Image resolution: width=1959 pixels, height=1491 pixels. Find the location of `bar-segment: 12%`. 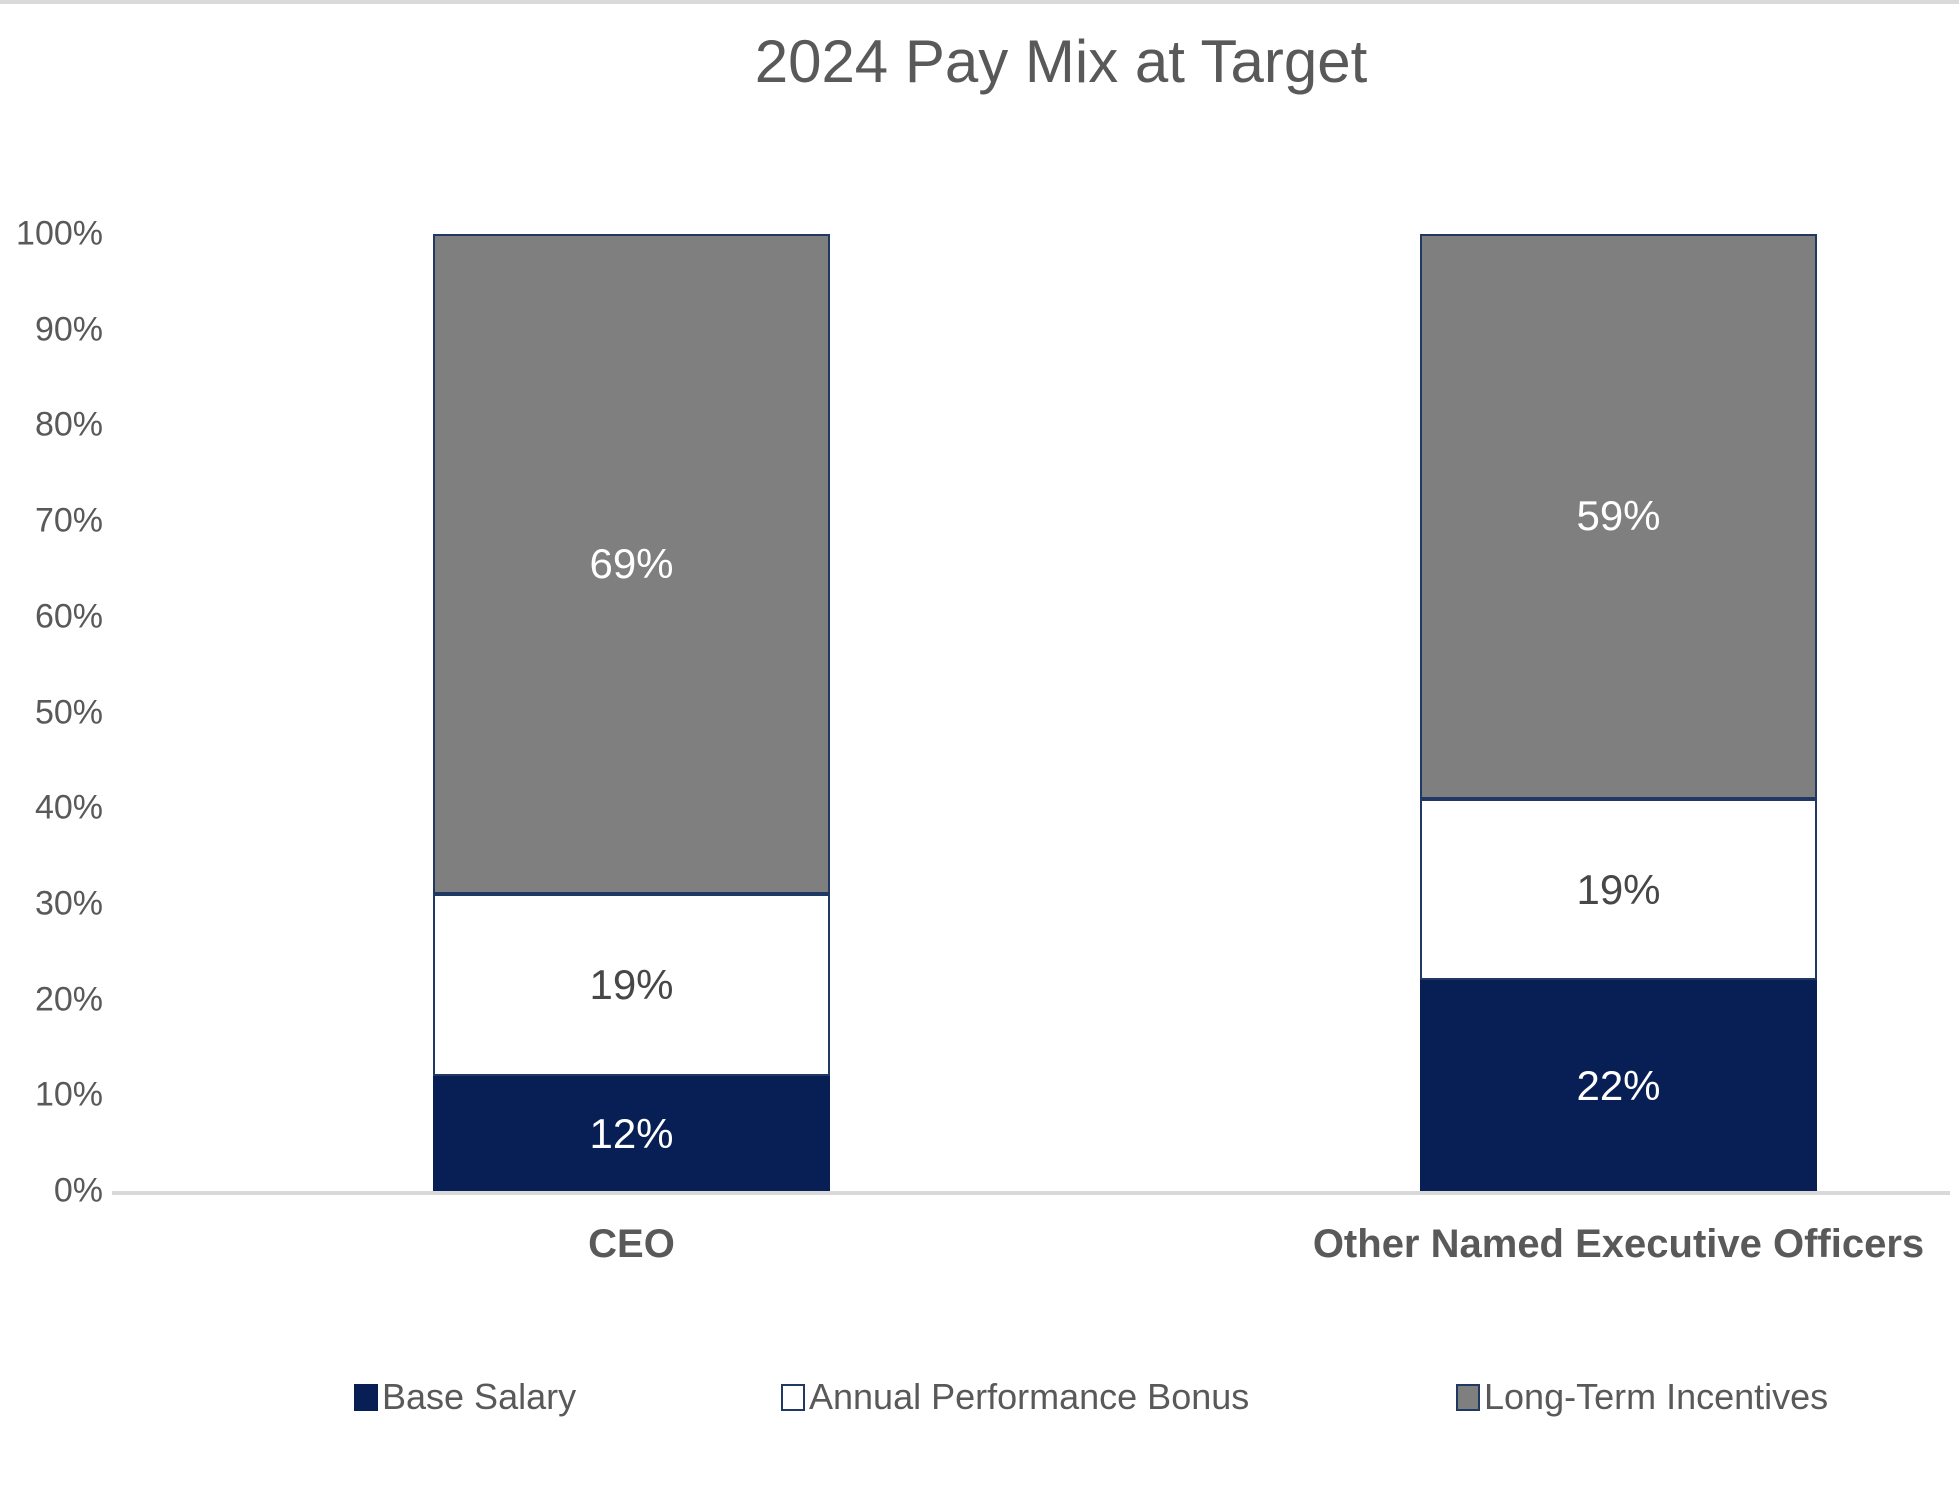

bar-segment: 12% is located at coordinates (631, 1133).